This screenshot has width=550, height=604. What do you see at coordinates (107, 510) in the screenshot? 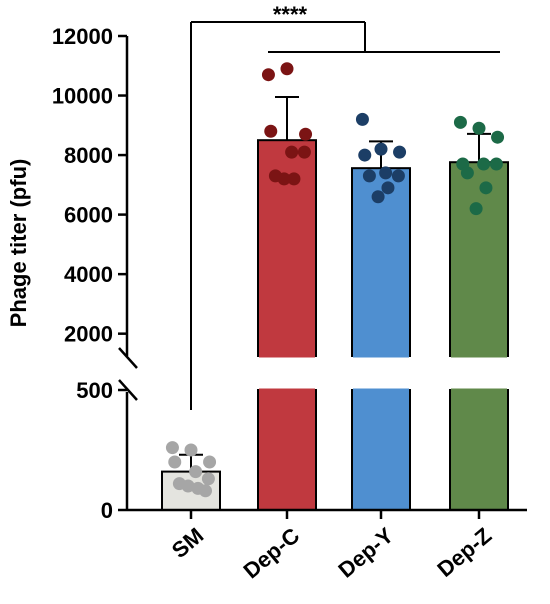
I see `y-tick-label: 0` at bounding box center [107, 510].